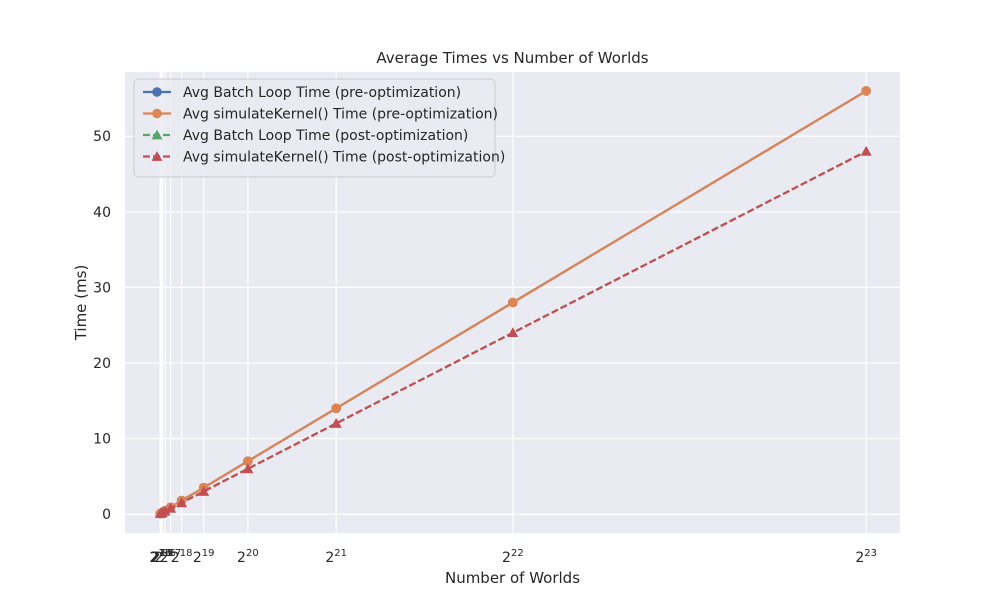  Describe the element at coordinates (106, 515) in the screenshot. I see `y-tick-label: 0` at that location.